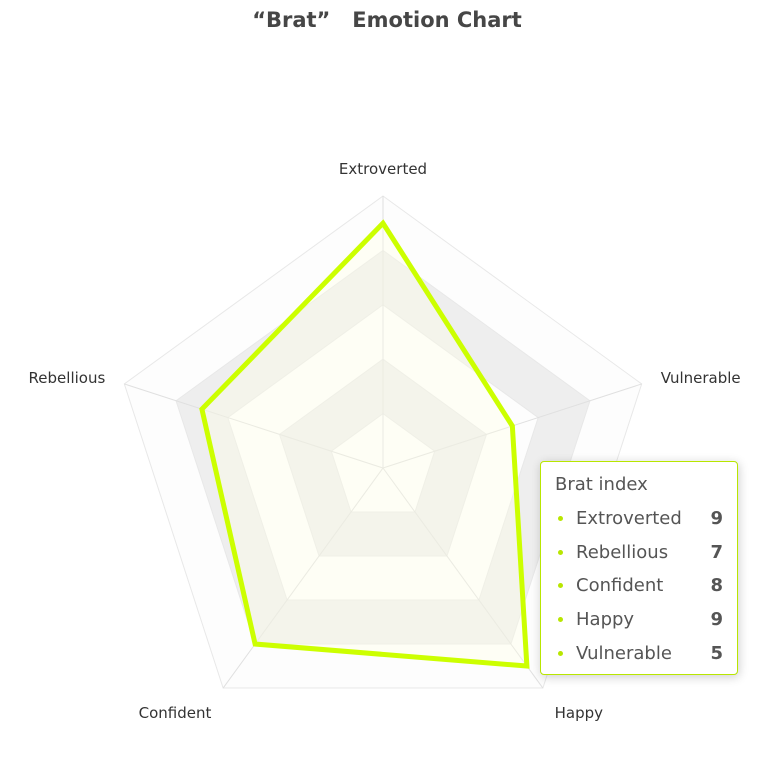 Image resolution: width=774 pixels, height=759 pixels. What do you see at coordinates (629, 519) in the screenshot?
I see `tooltip-row-label: Extroverted` at bounding box center [629, 519].